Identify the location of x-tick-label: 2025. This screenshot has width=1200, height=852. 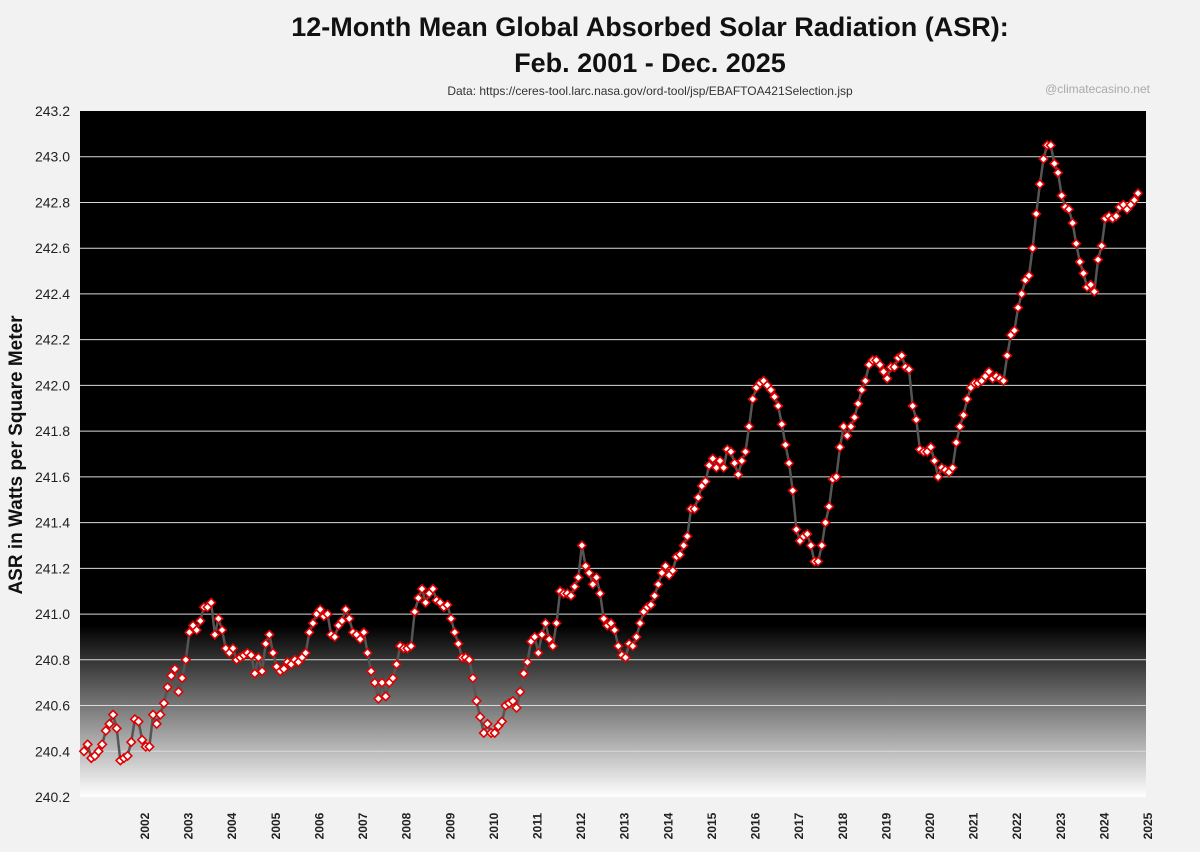
(1148, 825).